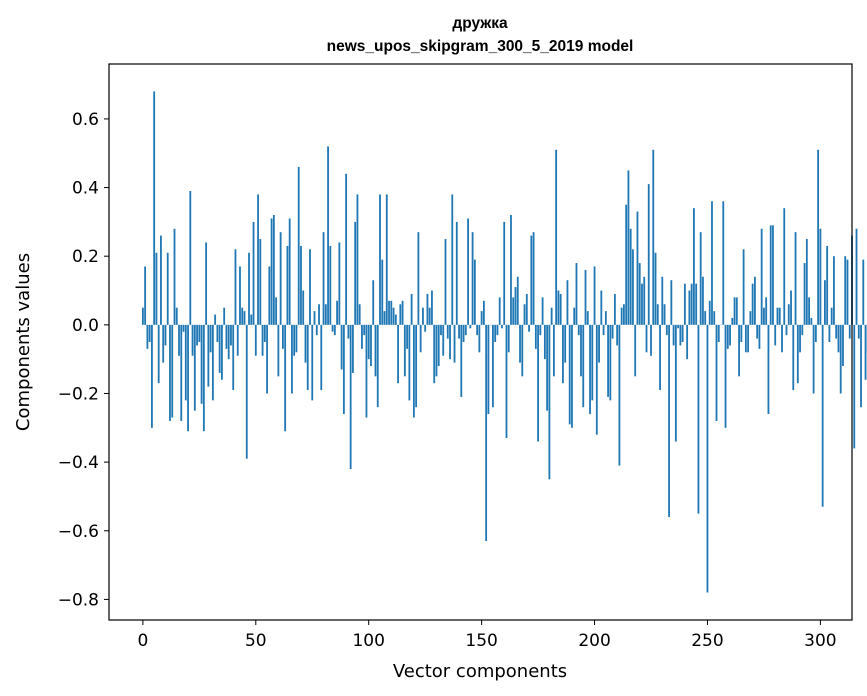 This screenshot has width=867, height=696. What do you see at coordinates (594, 641) in the screenshot?
I see `x-tick-label: 200` at bounding box center [594, 641].